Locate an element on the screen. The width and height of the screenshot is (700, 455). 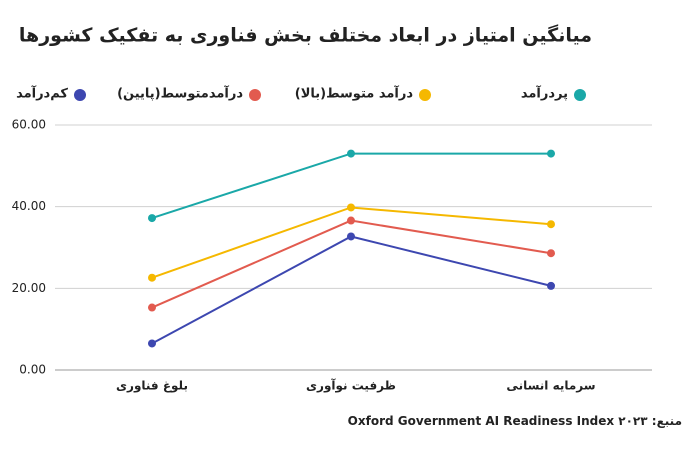
y-tick-label: 40.00 is located at coordinates (29, 206).